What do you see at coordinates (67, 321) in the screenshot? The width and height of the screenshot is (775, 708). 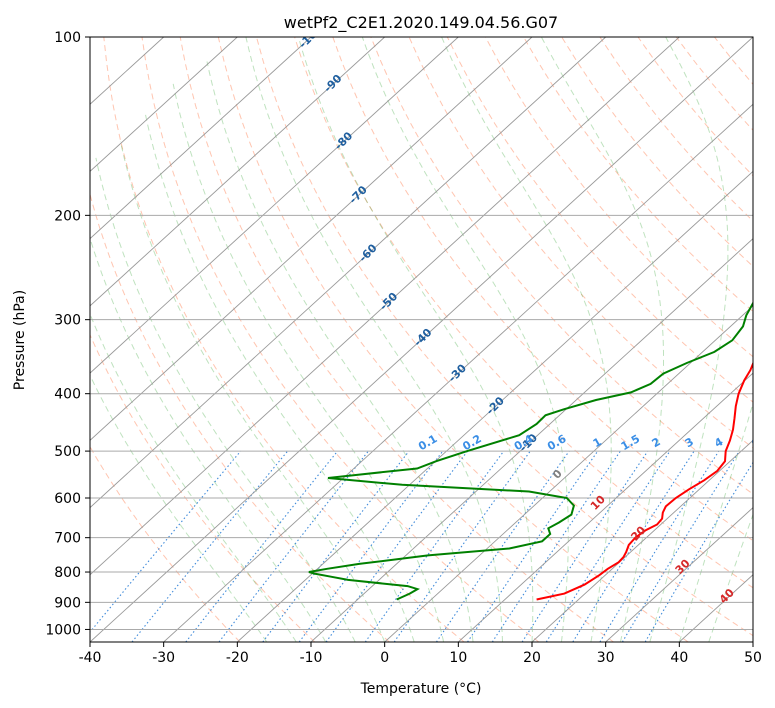 I see `y-tick-label: 300` at bounding box center [67, 321].